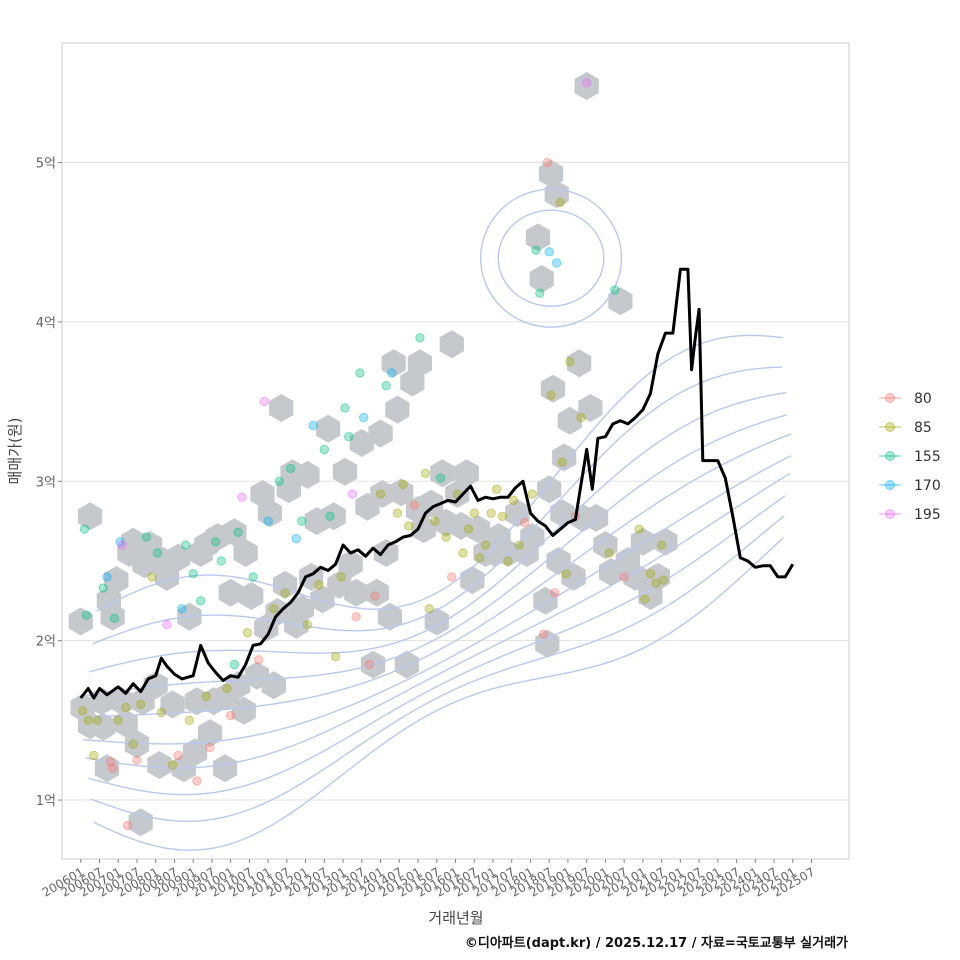  Describe the element at coordinates (46, 164) in the screenshot. I see `y-tick-label: 5억` at that location.